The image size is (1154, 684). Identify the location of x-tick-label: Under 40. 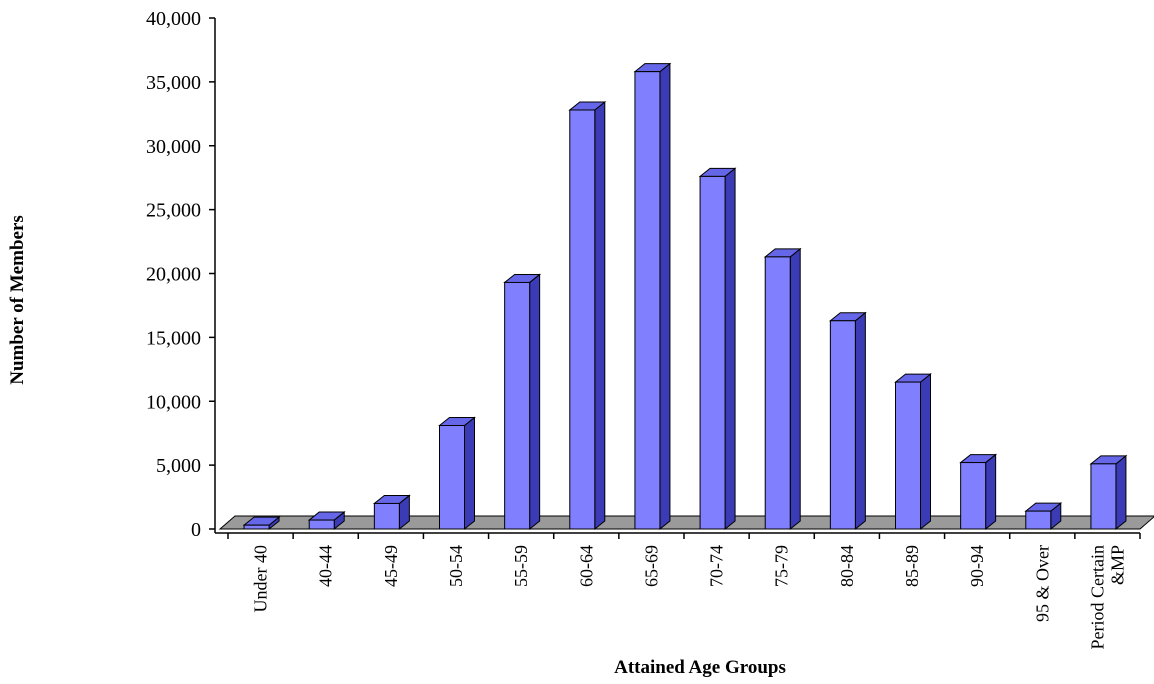
(261, 578).